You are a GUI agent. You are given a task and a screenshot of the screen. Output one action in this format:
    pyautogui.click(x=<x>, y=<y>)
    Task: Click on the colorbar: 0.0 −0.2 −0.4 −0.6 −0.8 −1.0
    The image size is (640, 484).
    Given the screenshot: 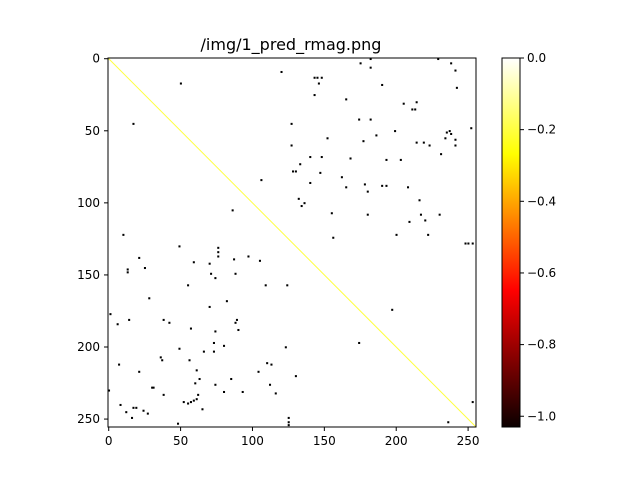 What is the action you would take?
    pyautogui.click(x=528, y=239)
    